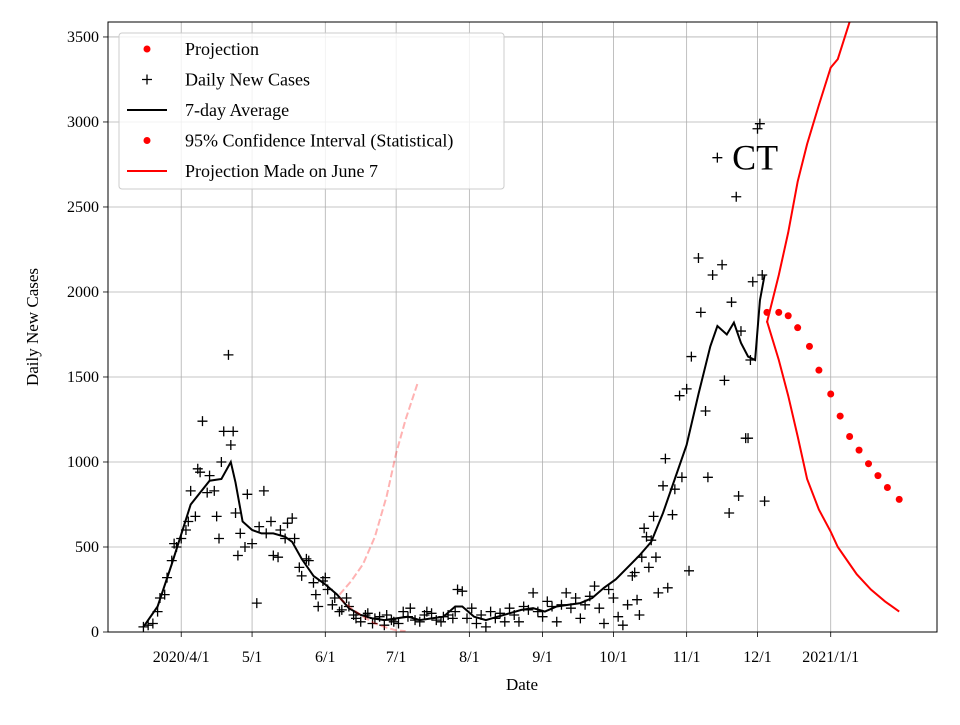 The width and height of the screenshot is (960, 725). Describe the element at coordinates (396, 657) in the screenshot. I see `x-tick-label: 7/1` at that location.